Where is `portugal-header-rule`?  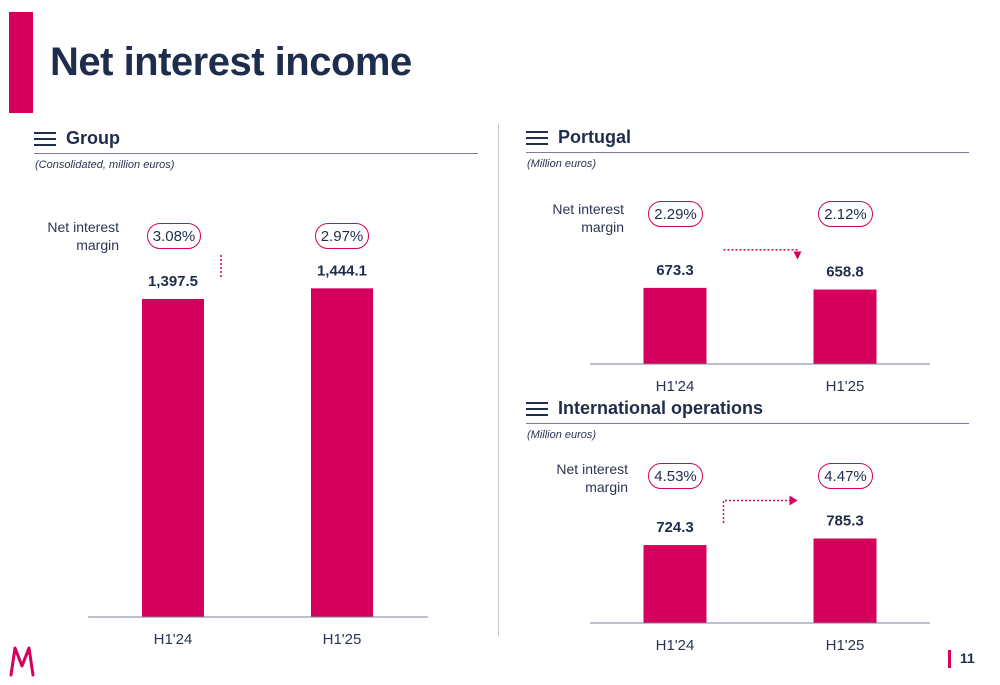 portugal-header-rule is located at coordinates (747, 152).